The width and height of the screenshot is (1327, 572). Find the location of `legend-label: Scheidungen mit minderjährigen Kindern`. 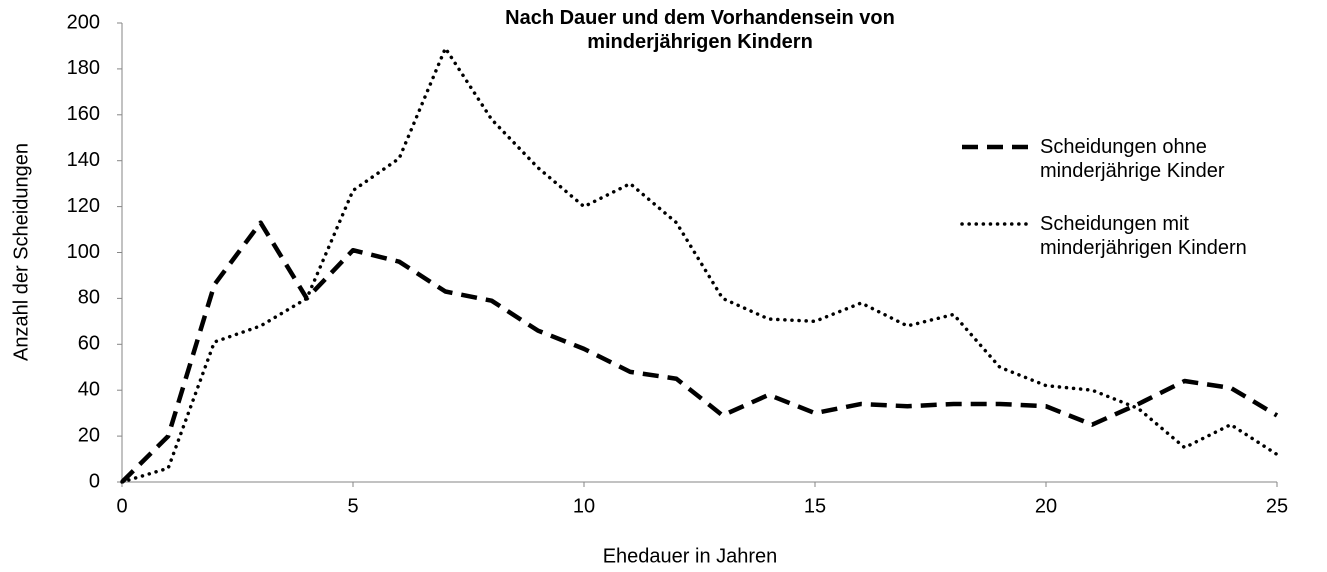

legend-label: Scheidungen mit minderjährigen Kindern is located at coordinates (1143, 236).